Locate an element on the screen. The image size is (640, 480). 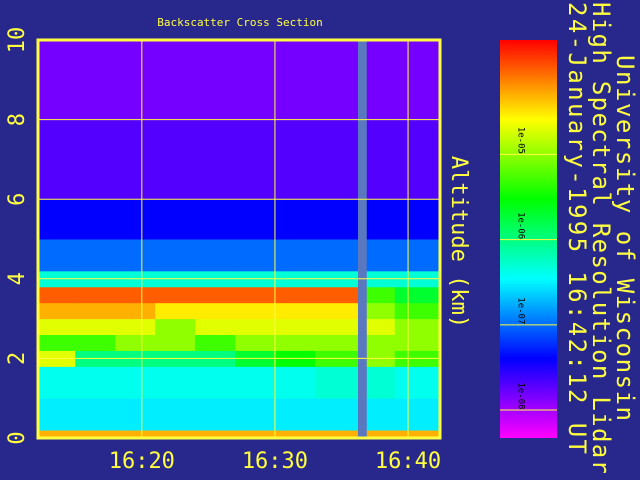
annotation: University of Wisconsin is located at coordinates (625, 238).